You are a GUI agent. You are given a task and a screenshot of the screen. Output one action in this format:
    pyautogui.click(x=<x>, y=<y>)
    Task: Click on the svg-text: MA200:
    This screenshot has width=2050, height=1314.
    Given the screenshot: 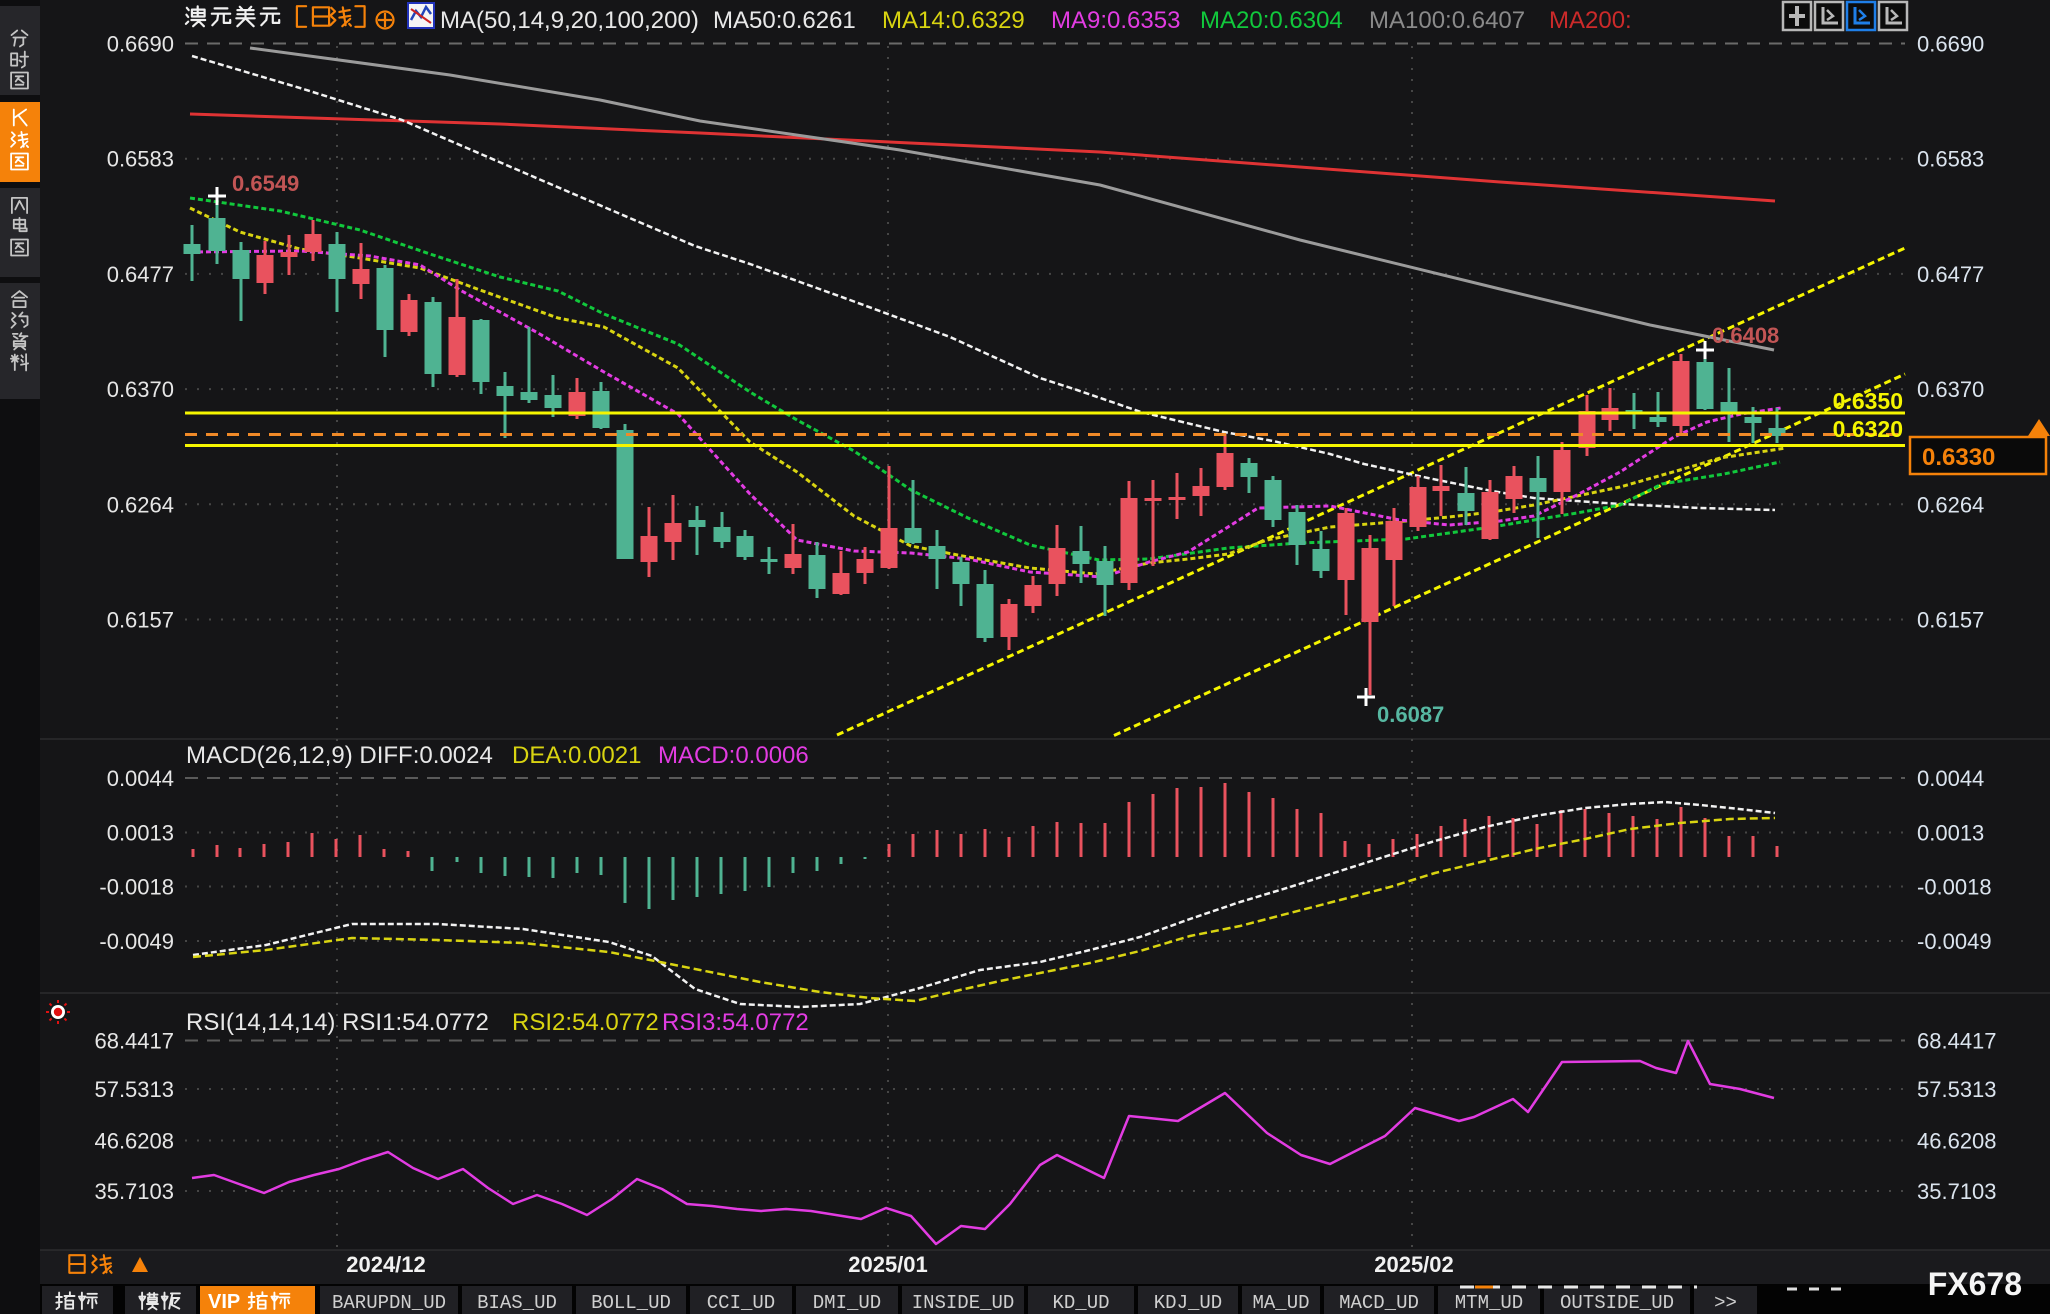 What is the action you would take?
    pyautogui.click(x=1590, y=20)
    